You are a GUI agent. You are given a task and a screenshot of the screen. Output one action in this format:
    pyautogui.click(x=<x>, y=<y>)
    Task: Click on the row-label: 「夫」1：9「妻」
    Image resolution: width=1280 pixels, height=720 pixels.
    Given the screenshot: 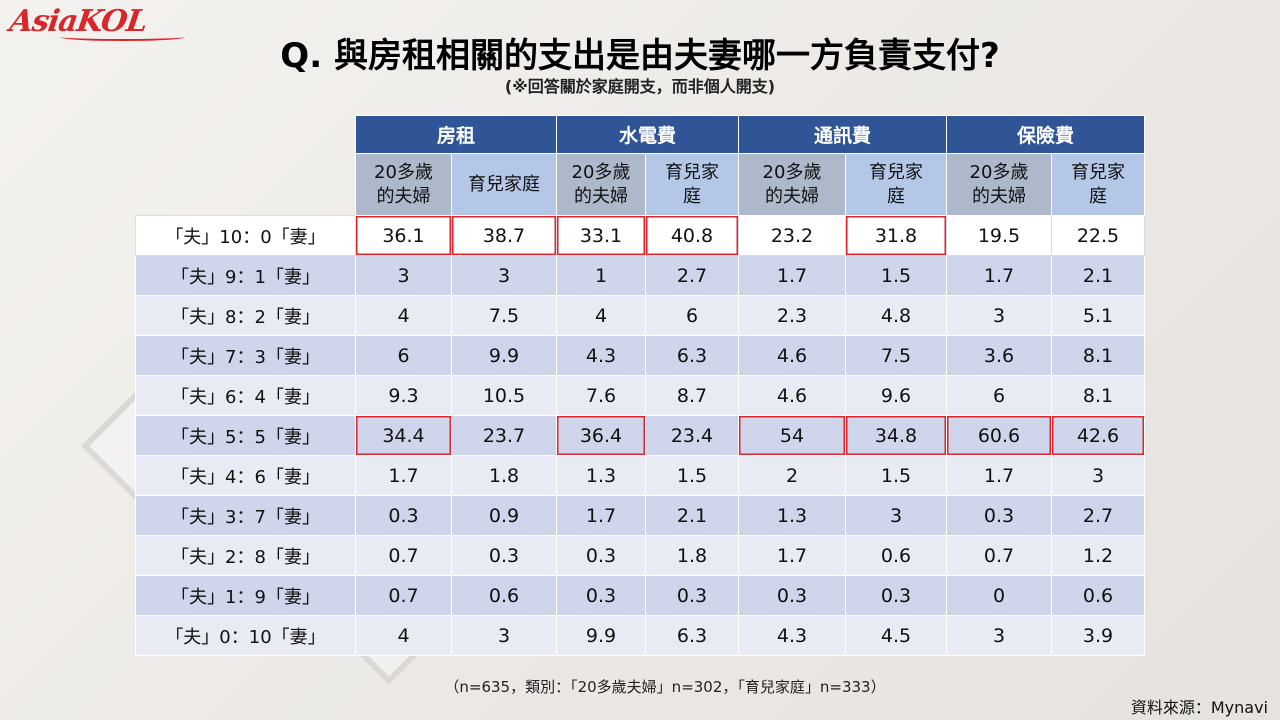 What is the action you would take?
    pyautogui.click(x=245, y=595)
    